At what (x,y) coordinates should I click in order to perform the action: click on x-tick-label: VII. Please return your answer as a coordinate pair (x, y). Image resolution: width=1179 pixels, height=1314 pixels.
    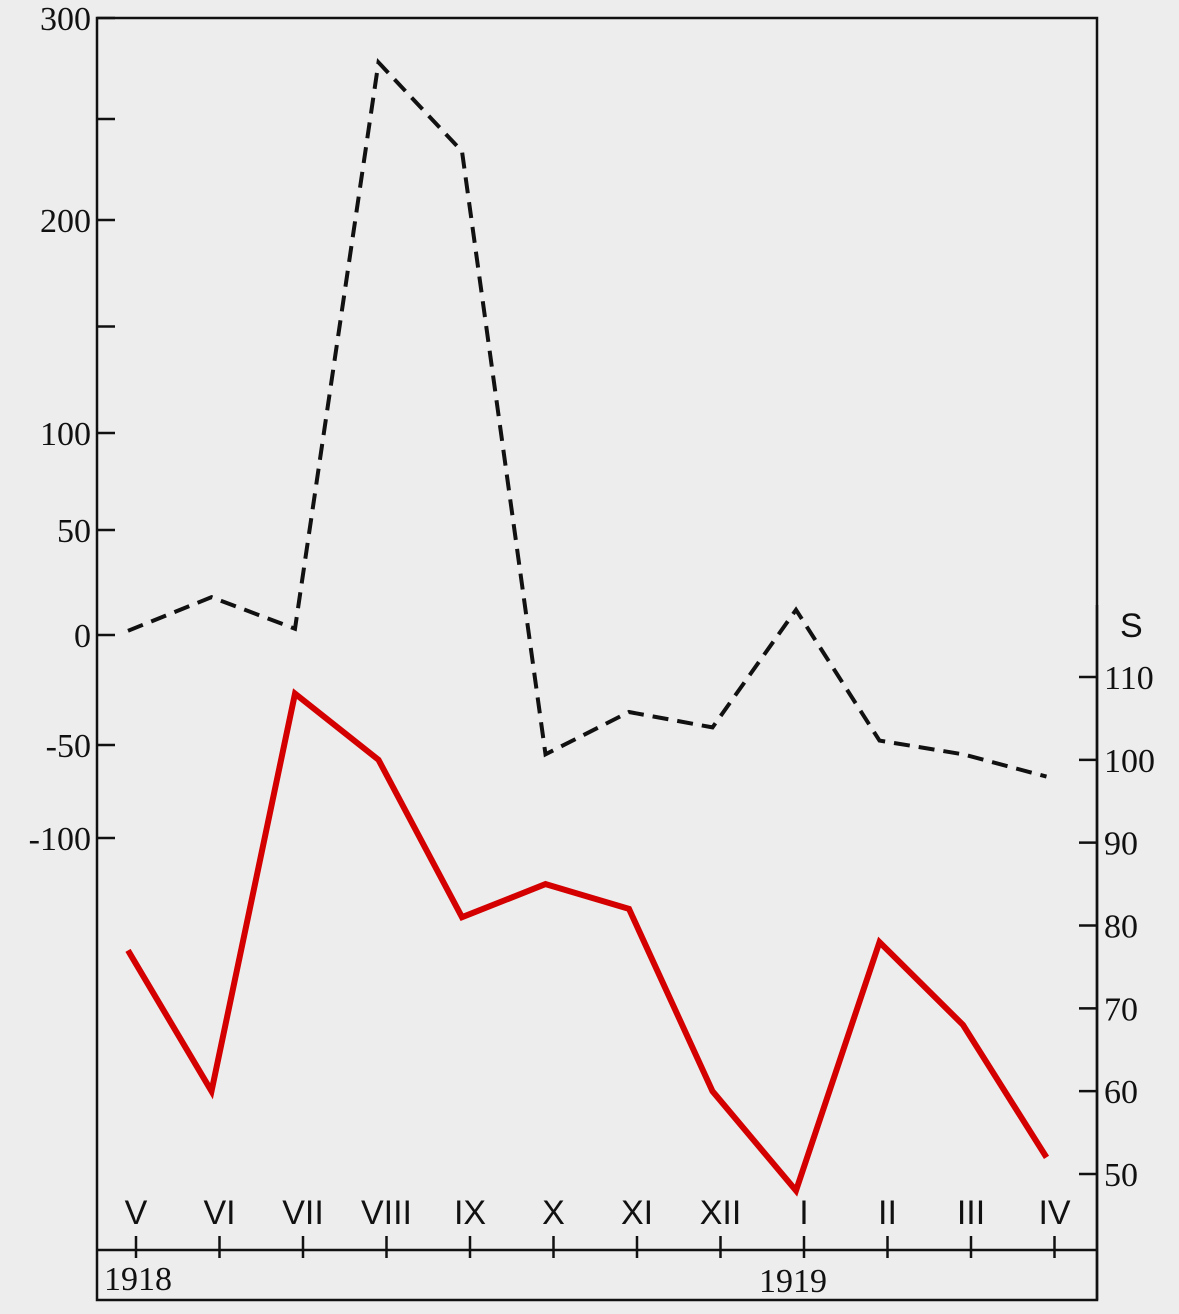
    Looking at the image, I should click on (303, 1213).